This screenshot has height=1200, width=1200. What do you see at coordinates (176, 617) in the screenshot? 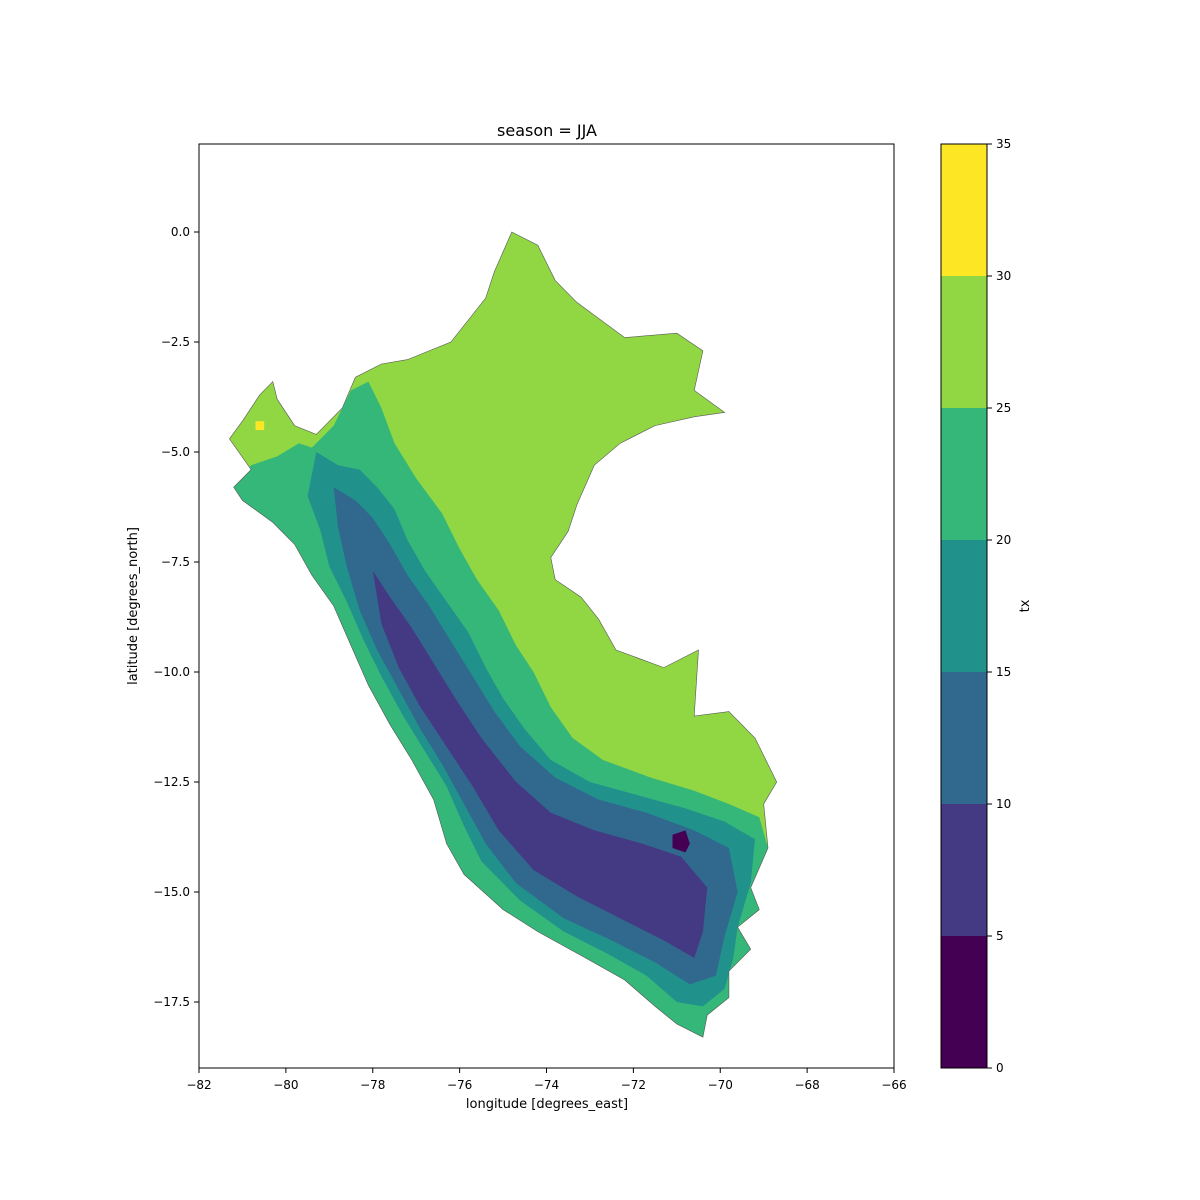
I see `y-axis: 0.0 −2.5 −5.0 −7.5 −10.0 −12.5 −15.0 −17.5` at bounding box center [176, 617].